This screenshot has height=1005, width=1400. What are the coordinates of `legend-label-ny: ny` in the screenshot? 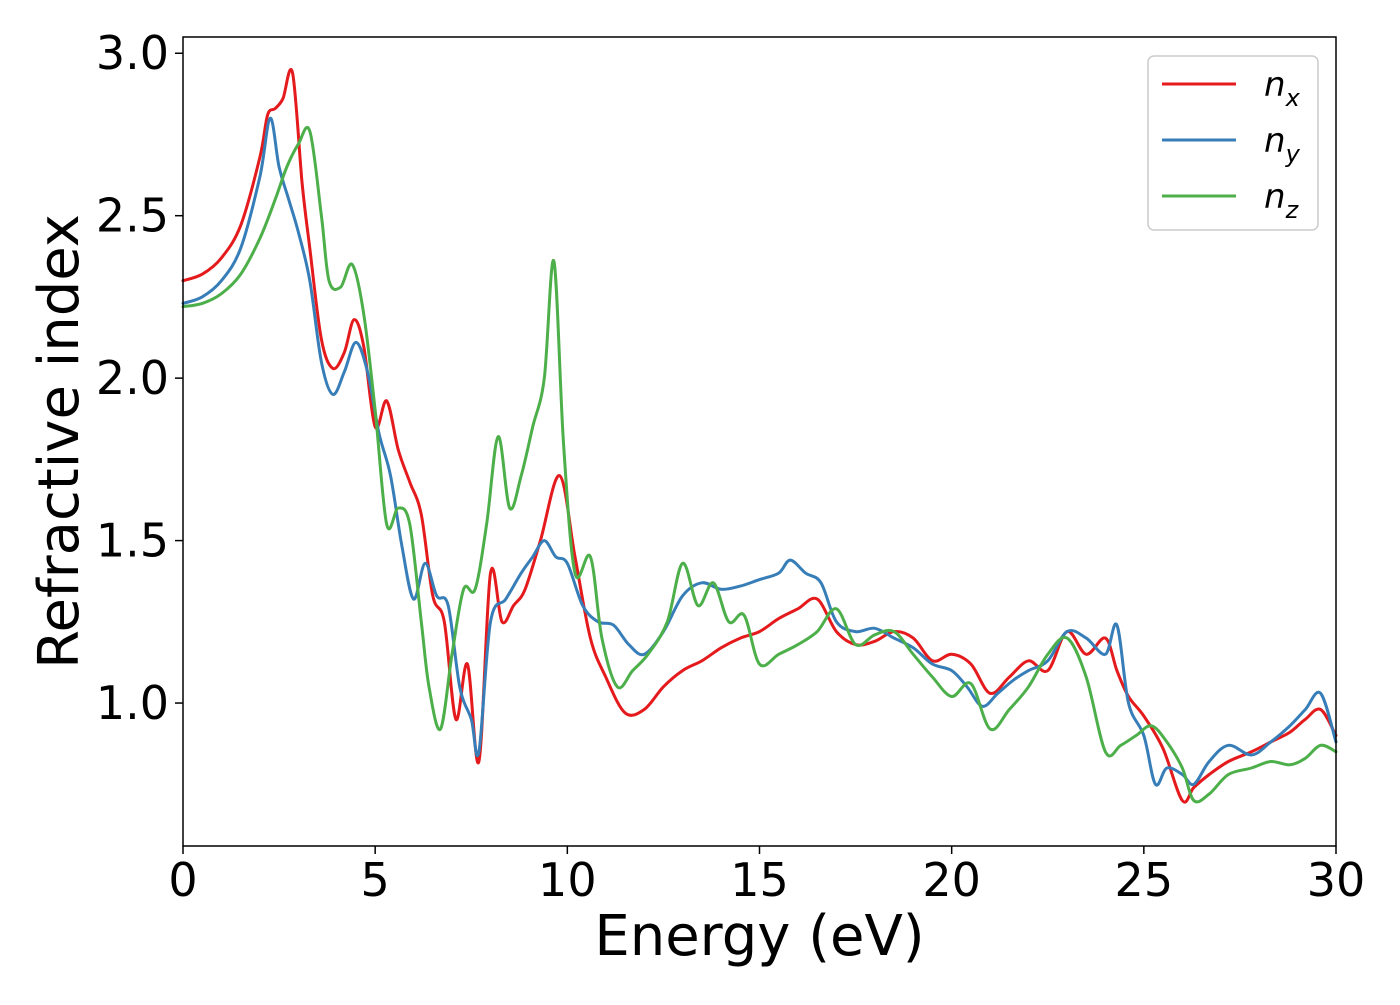 It's located at (1282, 144).